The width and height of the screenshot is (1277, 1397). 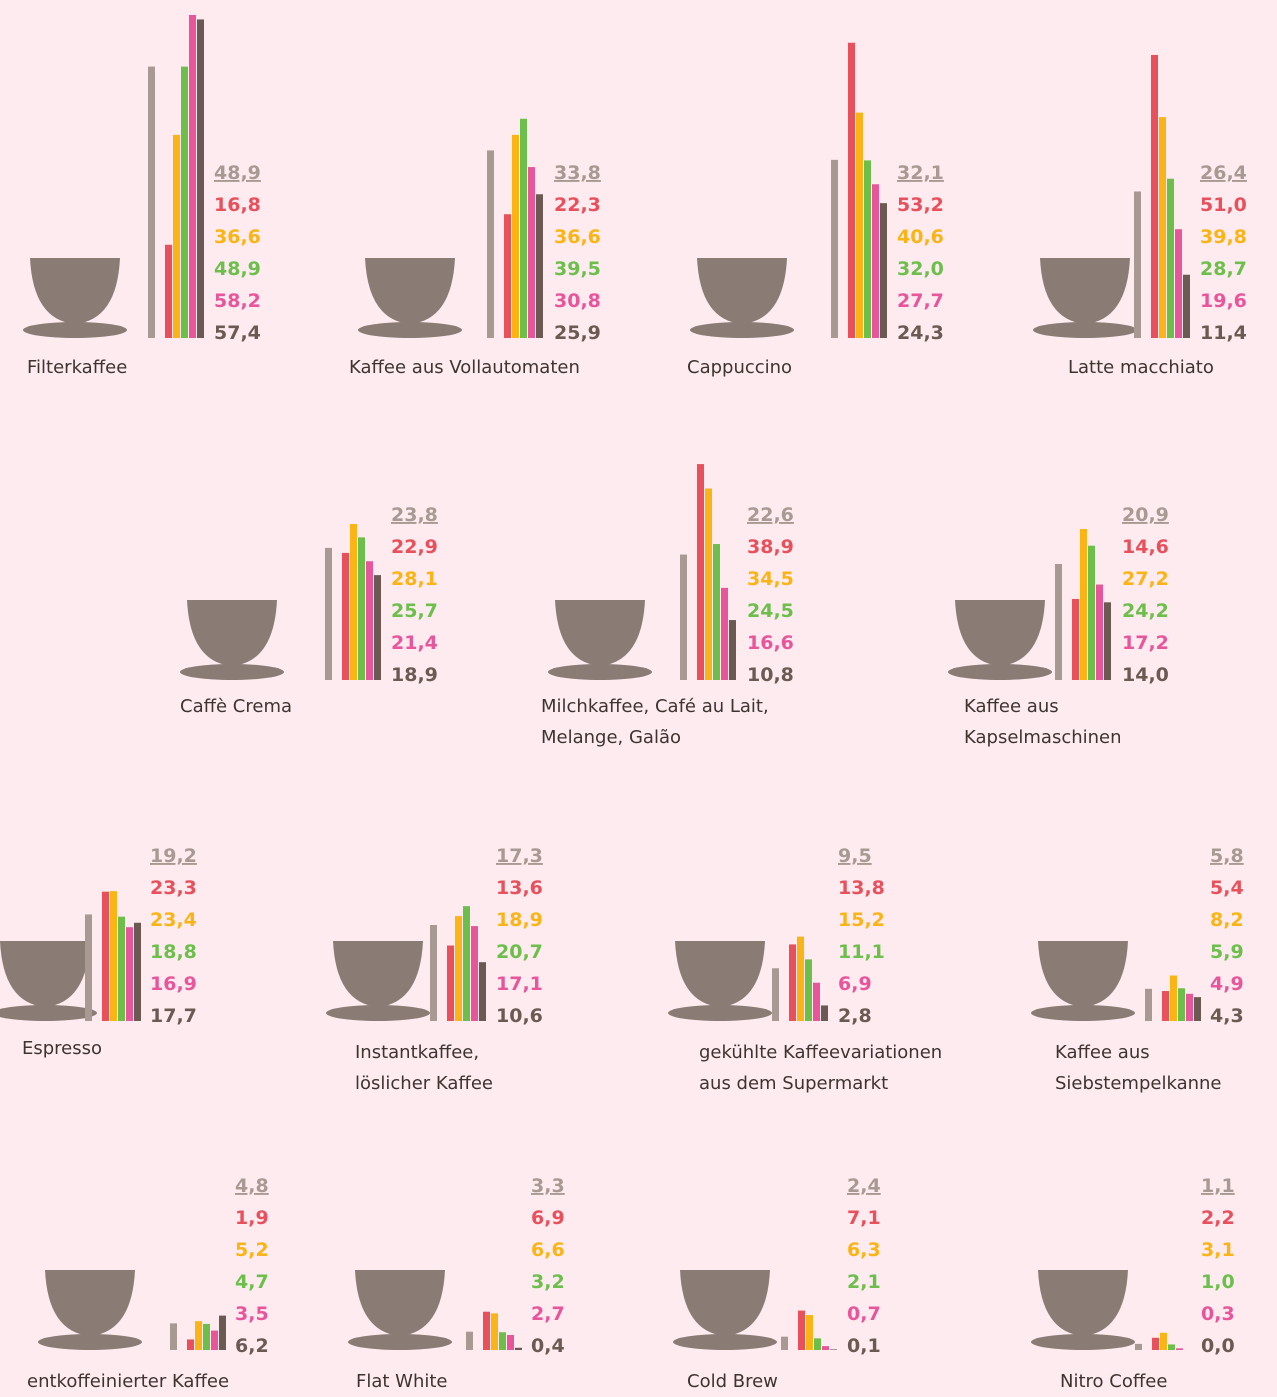 I want to click on value-label: 5,8, so click(x=1227, y=856).